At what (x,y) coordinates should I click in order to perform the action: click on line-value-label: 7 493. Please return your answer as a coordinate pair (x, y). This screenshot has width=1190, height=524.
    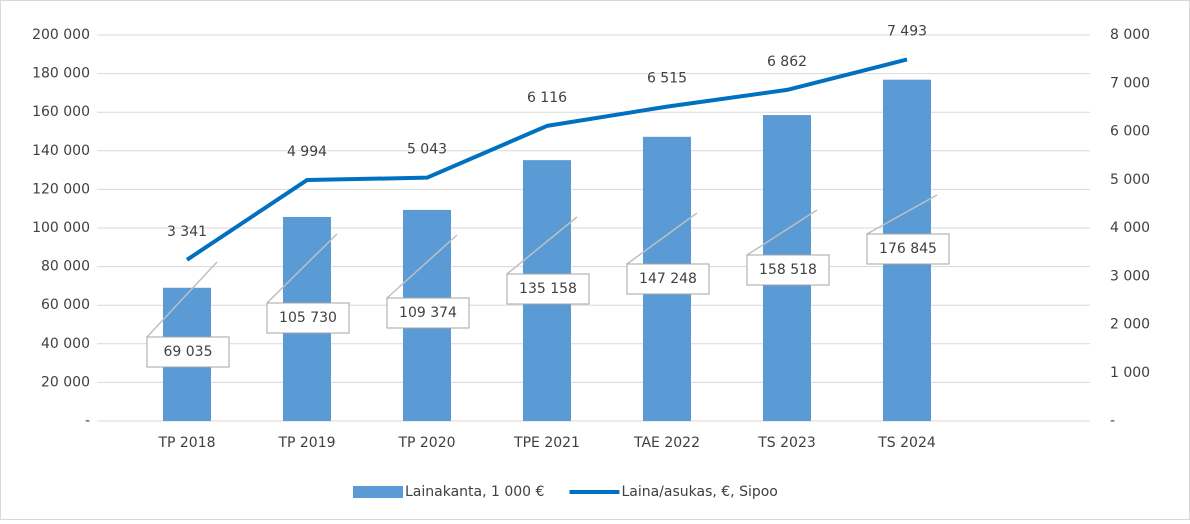
    Looking at the image, I should click on (907, 31).